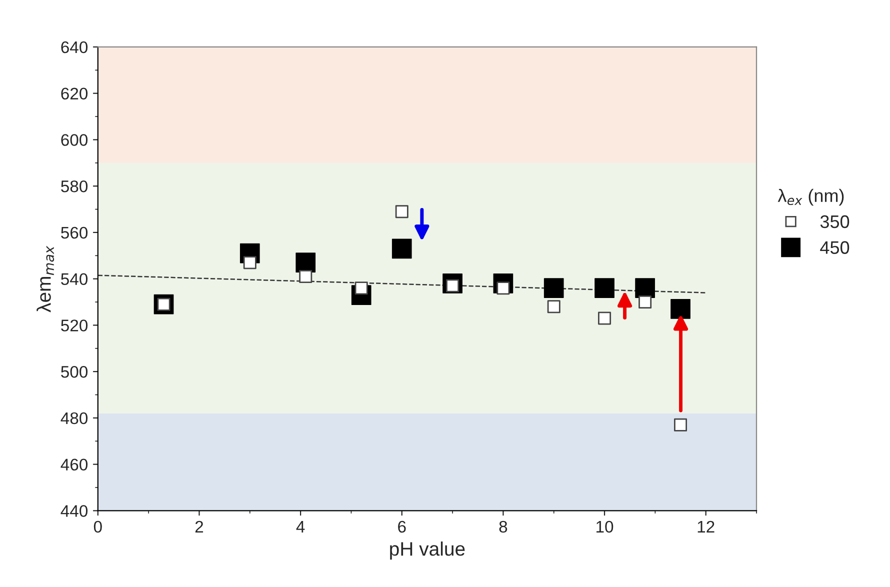 The image size is (890, 587). Describe the element at coordinates (427, 551) in the screenshot. I see `x-axis-title: pH value` at that location.